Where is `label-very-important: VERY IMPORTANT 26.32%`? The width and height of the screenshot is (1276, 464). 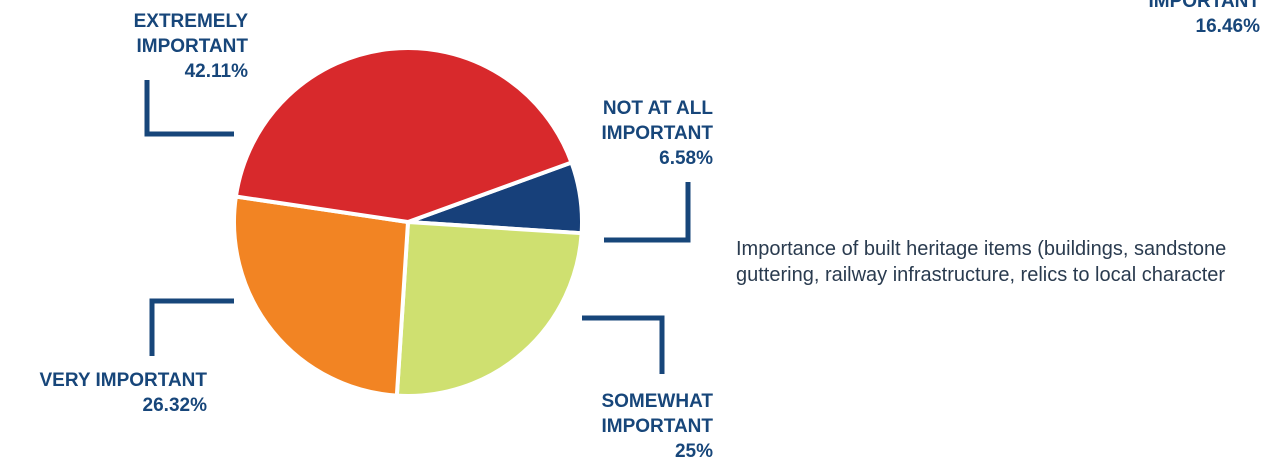 label-very-important: VERY IMPORTANT 26.32% is located at coordinates (124, 393).